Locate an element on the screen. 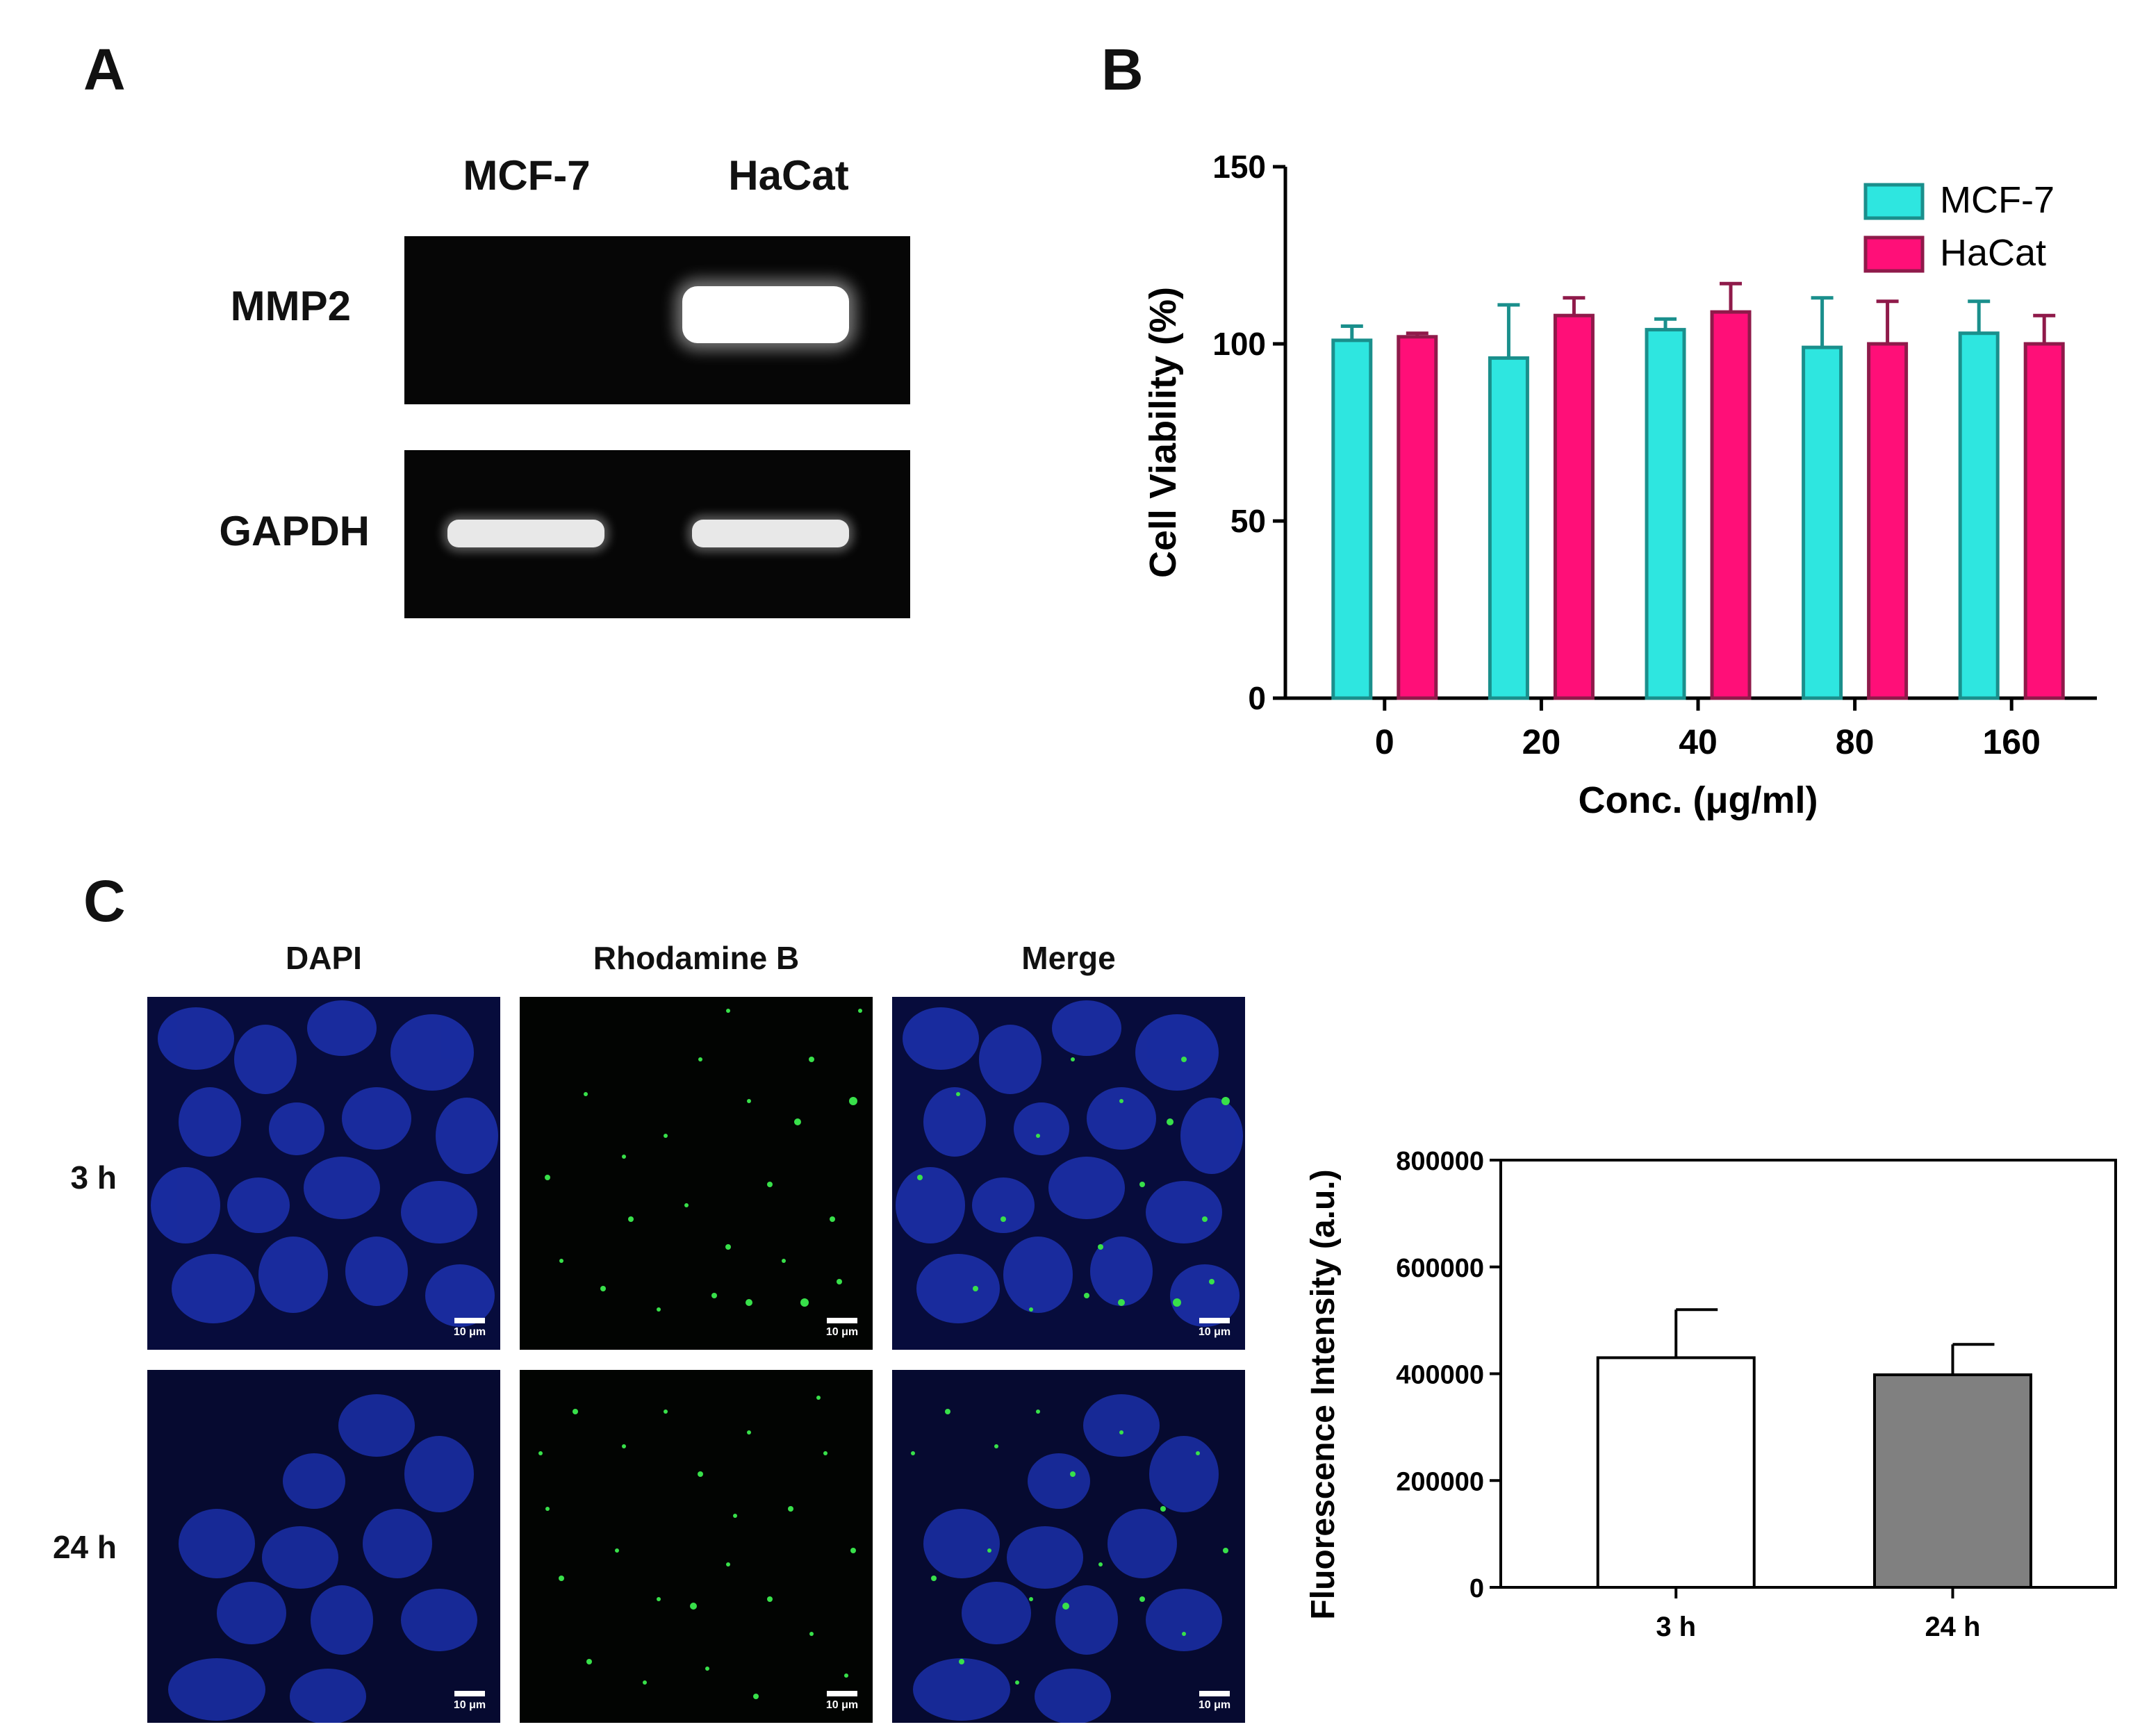 The height and width of the screenshot is (1736, 2149). x-tick-label: 3 h is located at coordinates (1676, 1627).